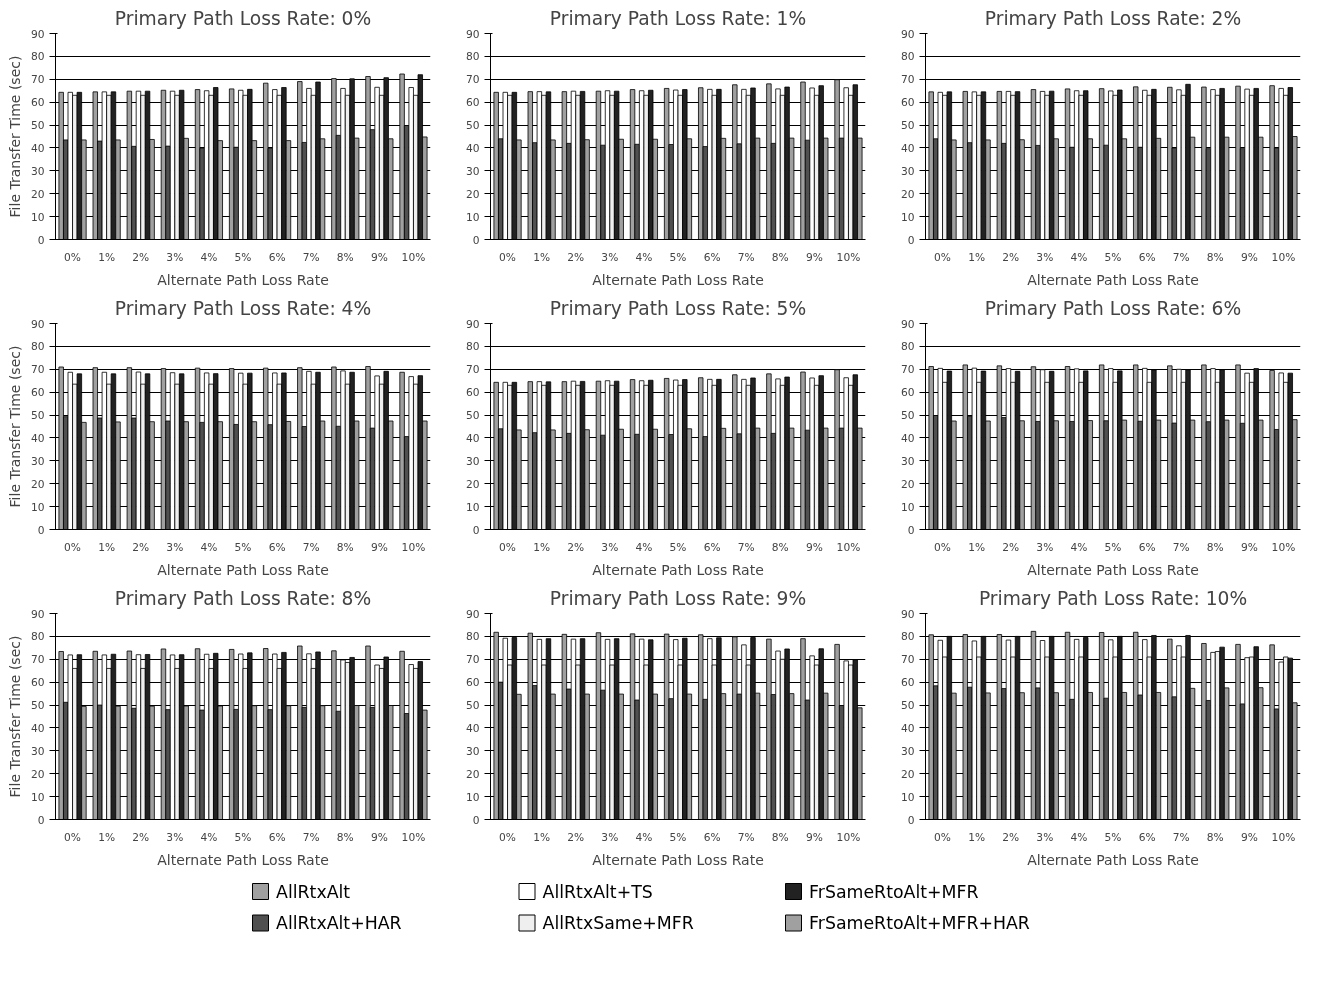 The image size is (1326, 997). Describe the element at coordinates (339, 923) in the screenshot. I see `legend-label: AllRtxAlt+HAR` at that location.